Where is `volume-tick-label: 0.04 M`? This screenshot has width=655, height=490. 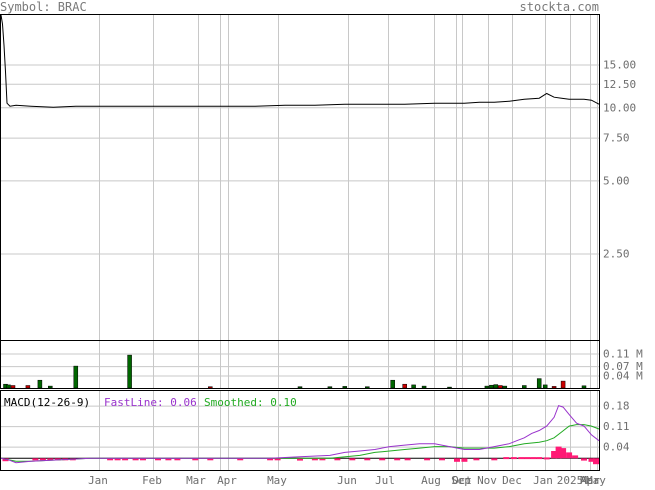
volume-tick-label: 0.04 M is located at coordinates (623, 375).